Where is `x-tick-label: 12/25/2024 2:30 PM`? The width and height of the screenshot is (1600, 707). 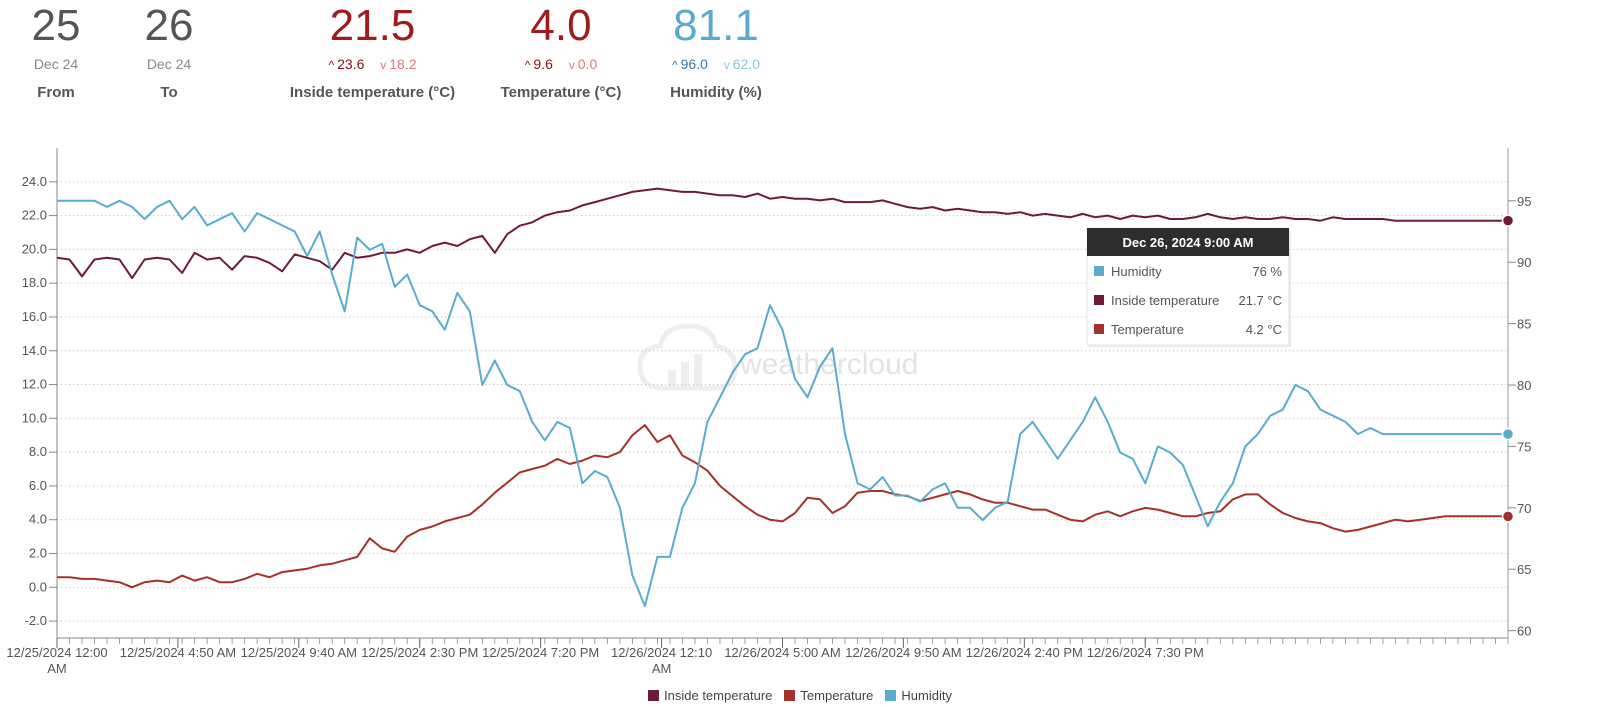
x-tick-label: 12/25/2024 2:30 PM is located at coordinates (419, 652).